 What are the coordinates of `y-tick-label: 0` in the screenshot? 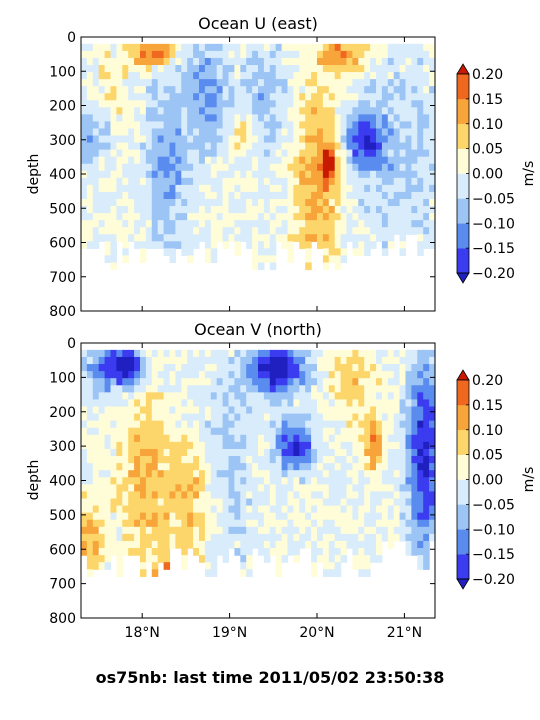 It's located at (71, 38).